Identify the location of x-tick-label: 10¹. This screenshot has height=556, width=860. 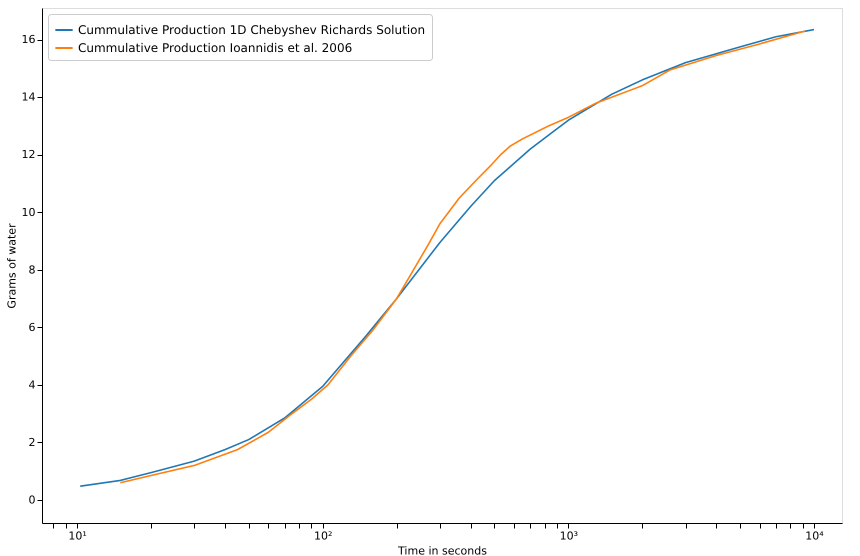
(77, 536).